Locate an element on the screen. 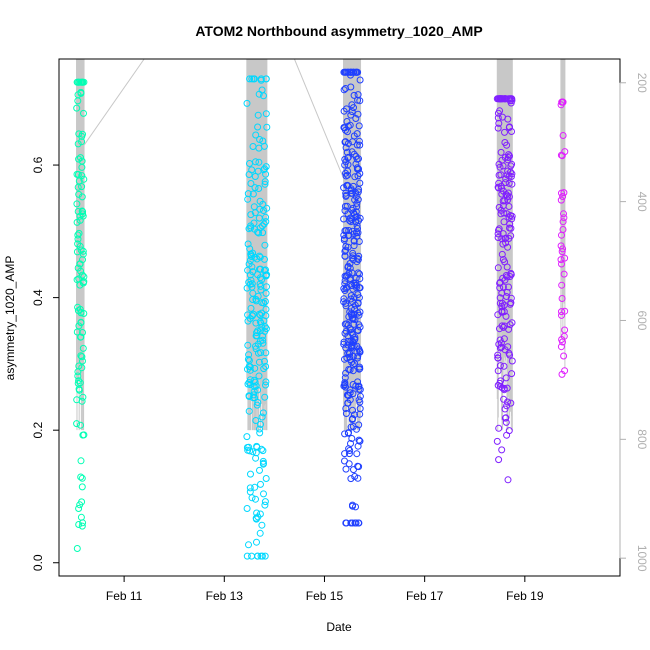 The image size is (650, 650). y2-axis: 200 400 600 800 1000 is located at coordinates (634, 322).